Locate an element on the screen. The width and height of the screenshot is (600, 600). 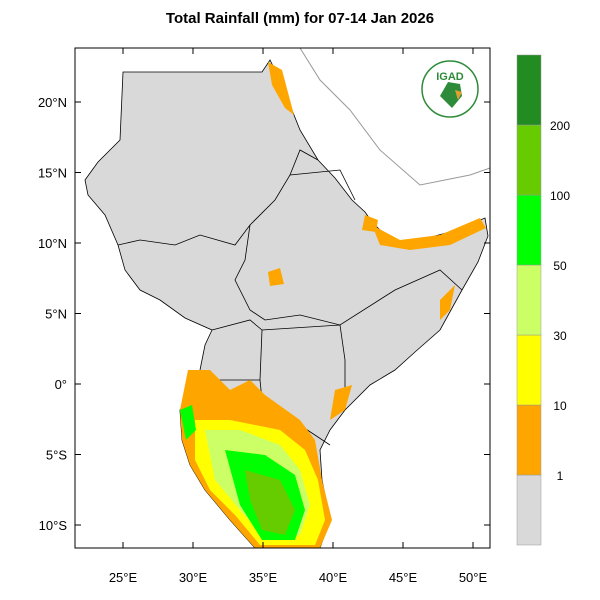
y-tick-label: 15°N is located at coordinates (52, 173).